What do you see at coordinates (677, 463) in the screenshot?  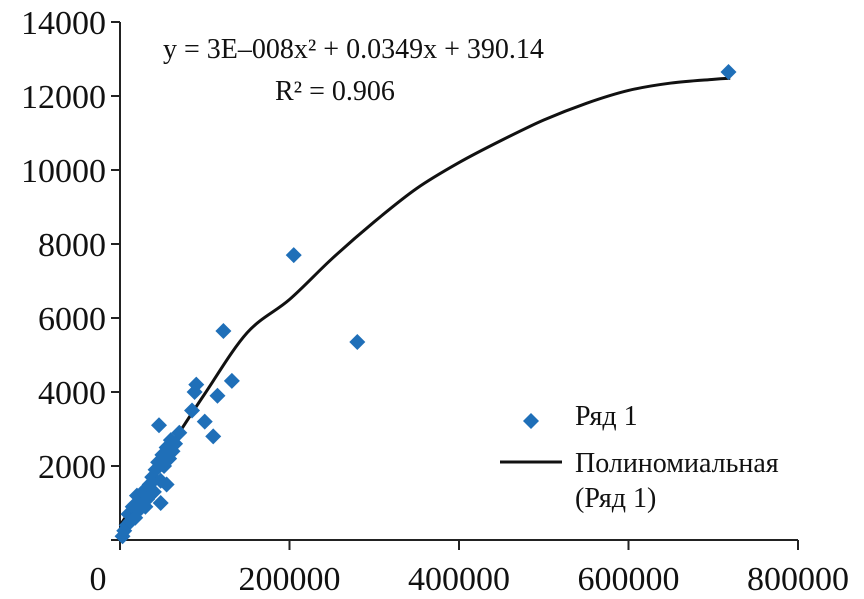 I see `legend-label-trendline-1: Полиномиальная` at bounding box center [677, 463].